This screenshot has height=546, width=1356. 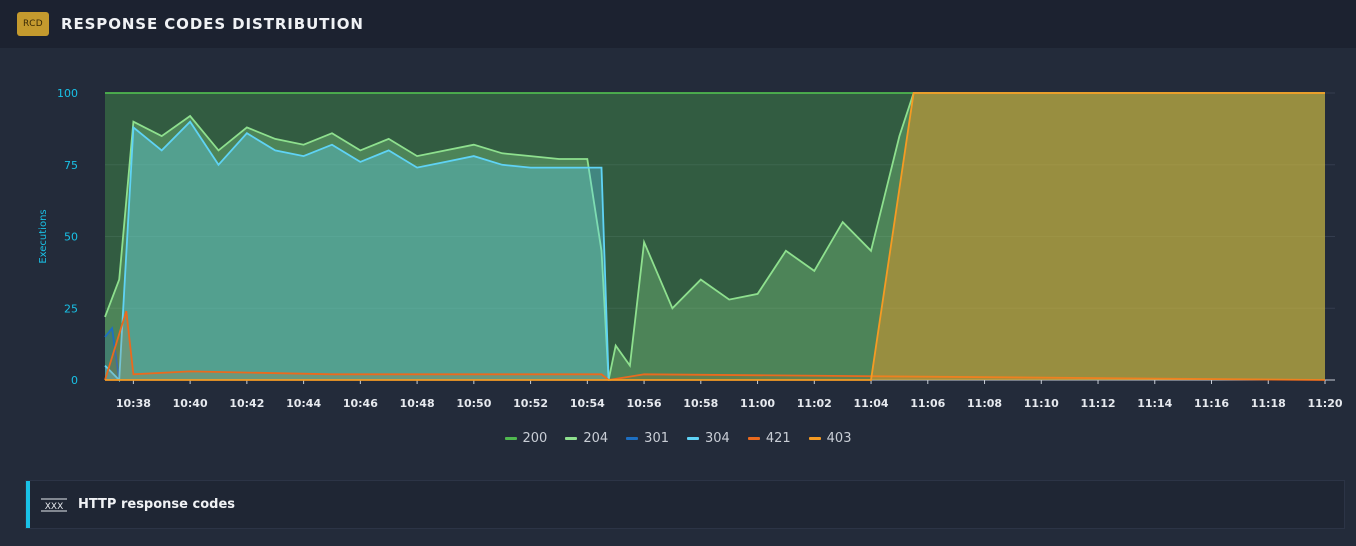 I want to click on legend-item-304: 304, so click(x=708, y=438).